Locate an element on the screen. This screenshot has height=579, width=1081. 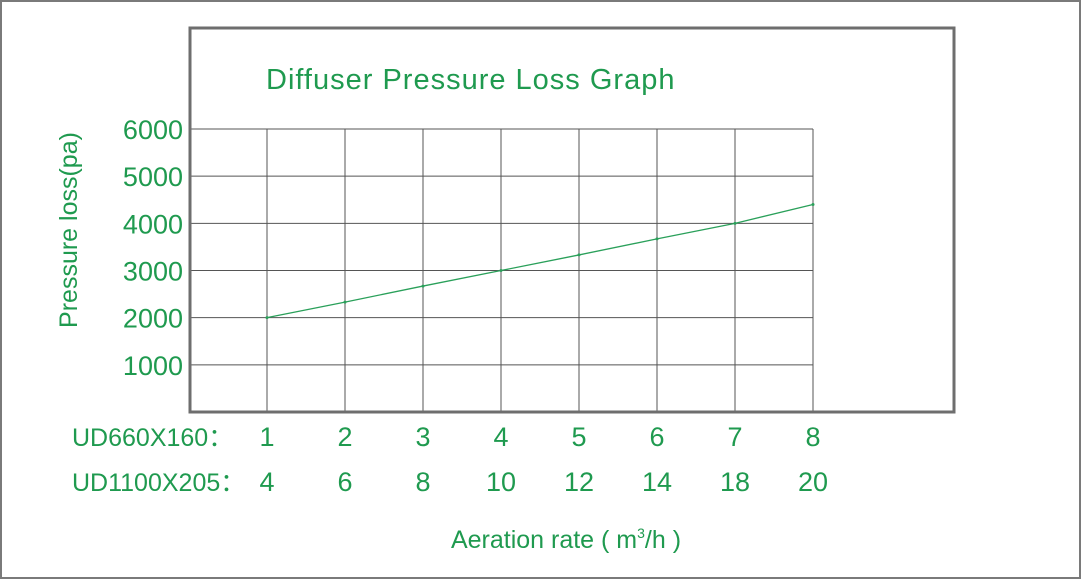
x-tick-label: 1 is located at coordinates (266, 437).